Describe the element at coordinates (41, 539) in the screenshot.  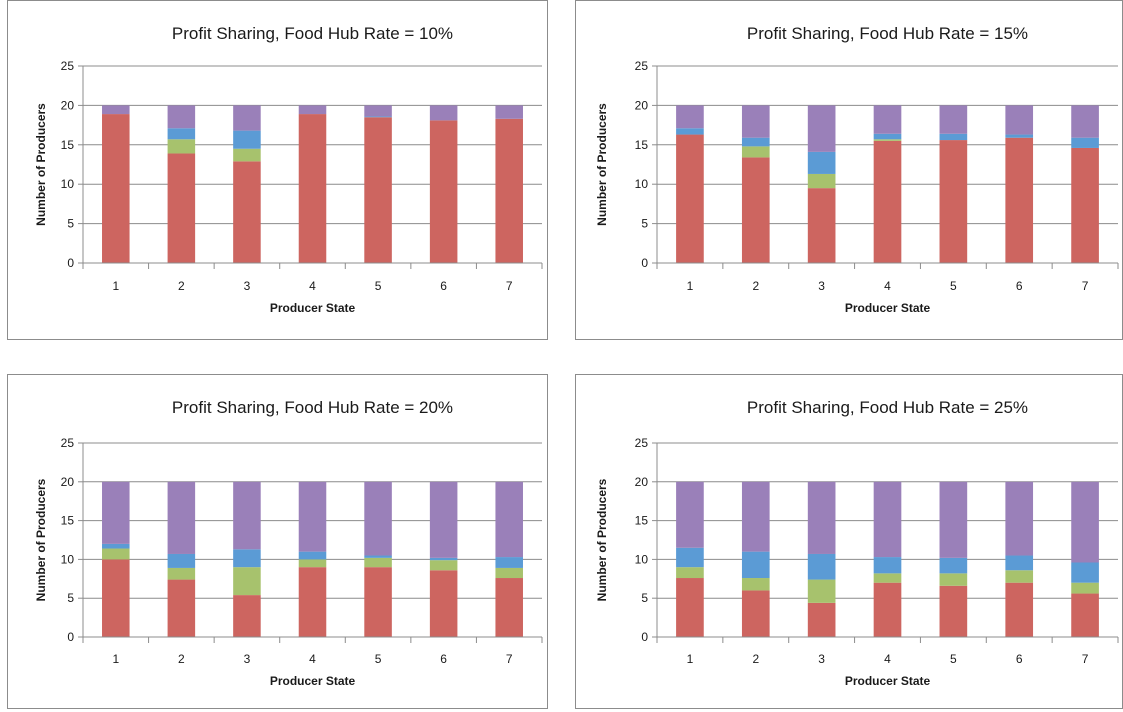
I see `y-axis-label: Number of Producers` at that location.